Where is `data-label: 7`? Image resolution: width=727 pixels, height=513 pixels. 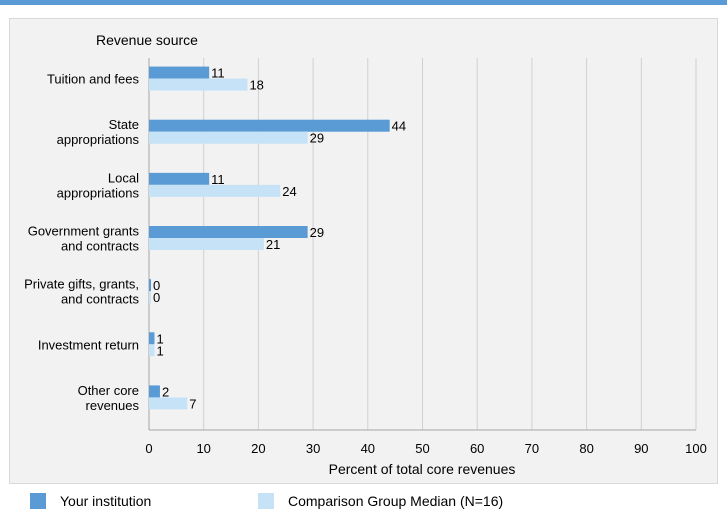
data-label: 7 is located at coordinates (192, 403).